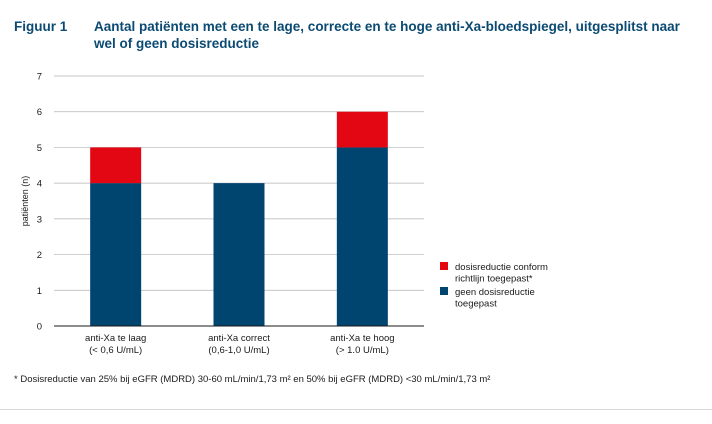 The height and width of the screenshot is (424, 712). What do you see at coordinates (41, 26) in the screenshot?
I see `figure-label: Figuur 1` at bounding box center [41, 26].